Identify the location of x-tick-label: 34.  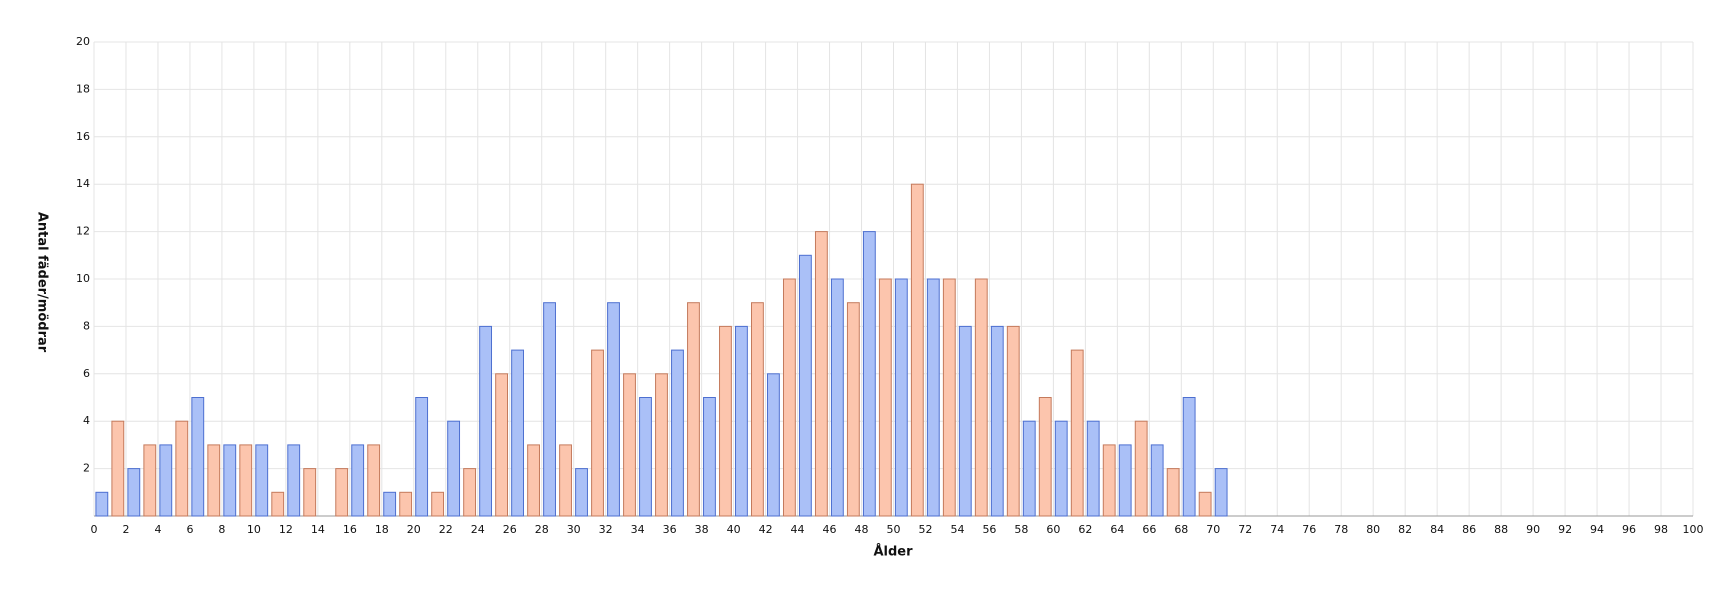
(638, 529).